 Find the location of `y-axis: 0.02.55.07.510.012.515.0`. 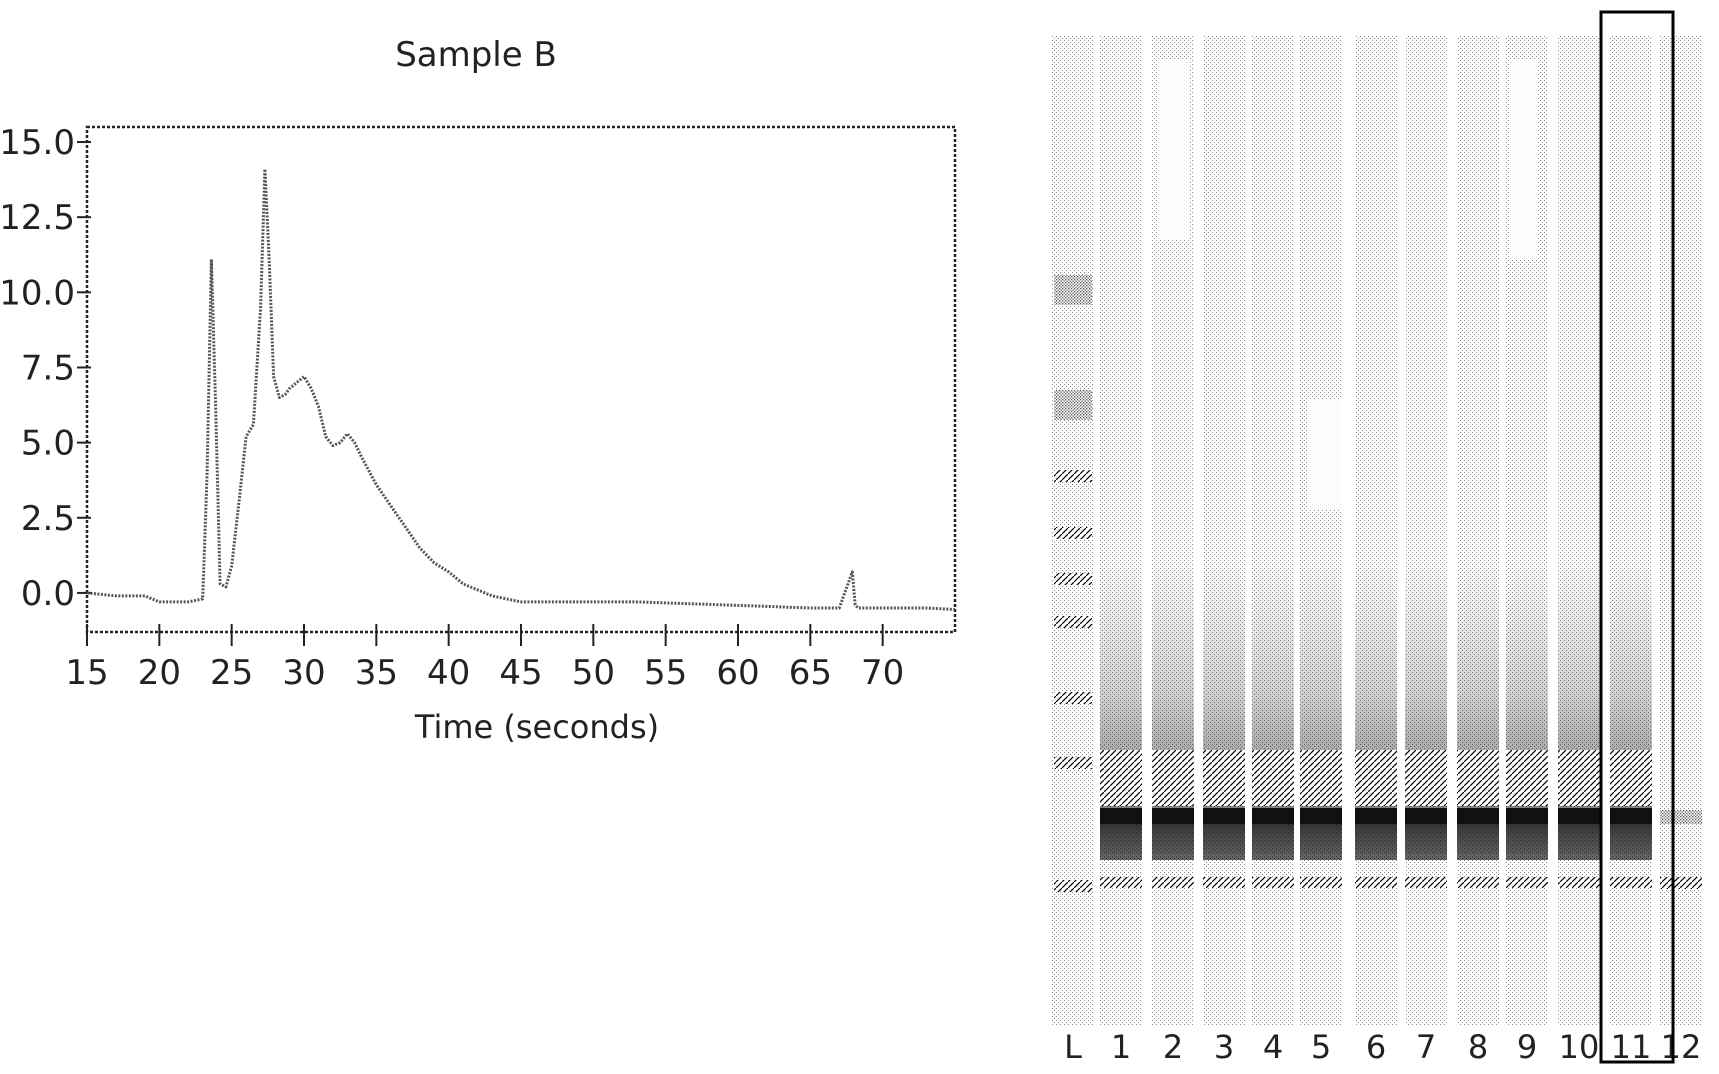

y-axis: 0.02.55.07.510.012.515.0 is located at coordinates (45, 368).